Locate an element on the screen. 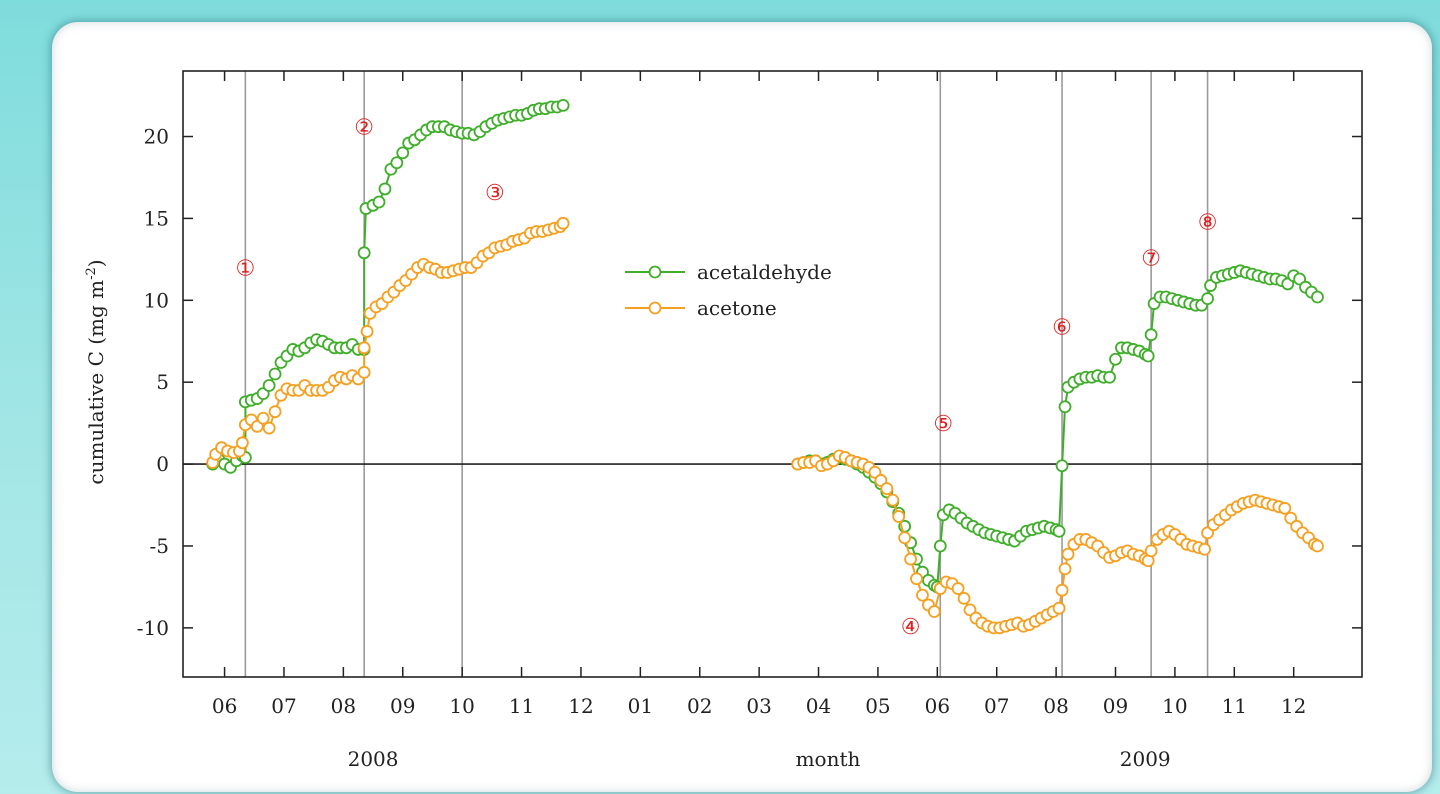 Image resolution: width=1440 pixels, height=794 pixels. y-tick-label: 10 is located at coordinates (156, 300).